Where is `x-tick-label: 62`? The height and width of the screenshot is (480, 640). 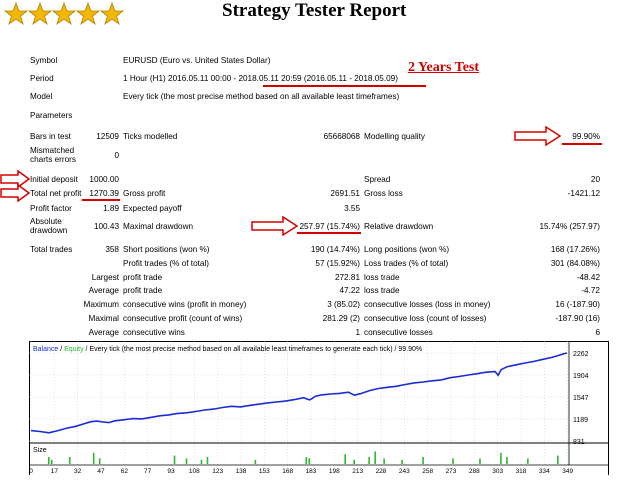
x-tick-label: 62 is located at coordinates (125, 471).